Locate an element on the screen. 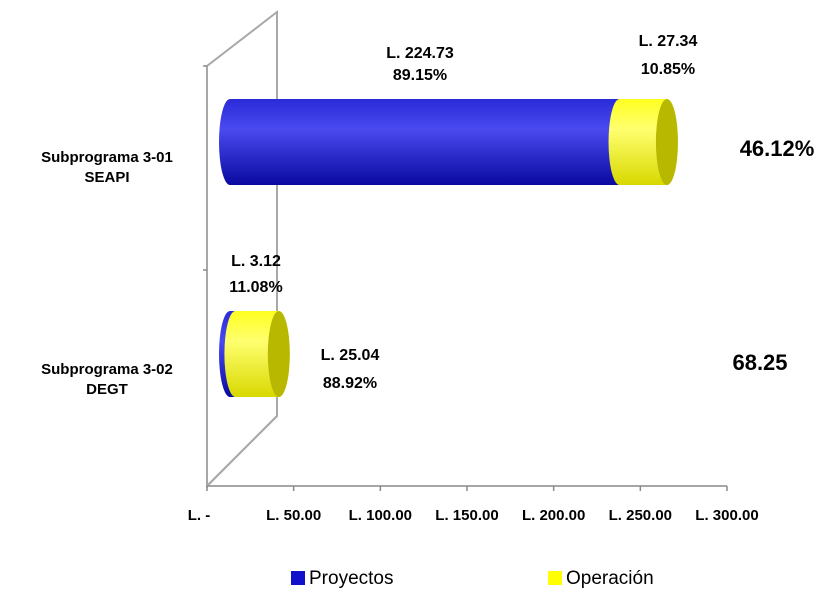  data-label: L. 27.34 is located at coordinates (668, 41).